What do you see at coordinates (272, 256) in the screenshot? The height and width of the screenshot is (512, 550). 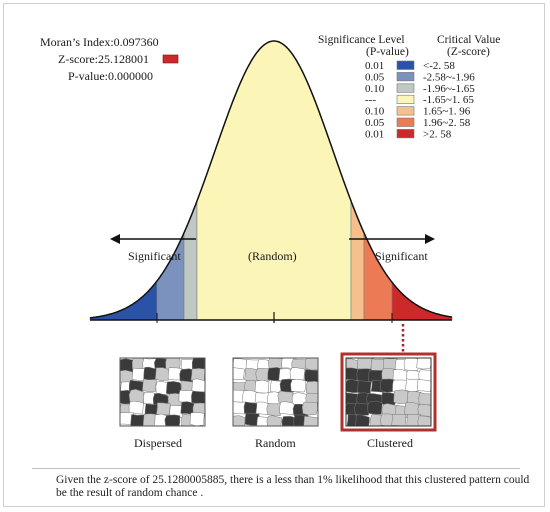 I see `random-label: (Random)` at bounding box center [272, 256].